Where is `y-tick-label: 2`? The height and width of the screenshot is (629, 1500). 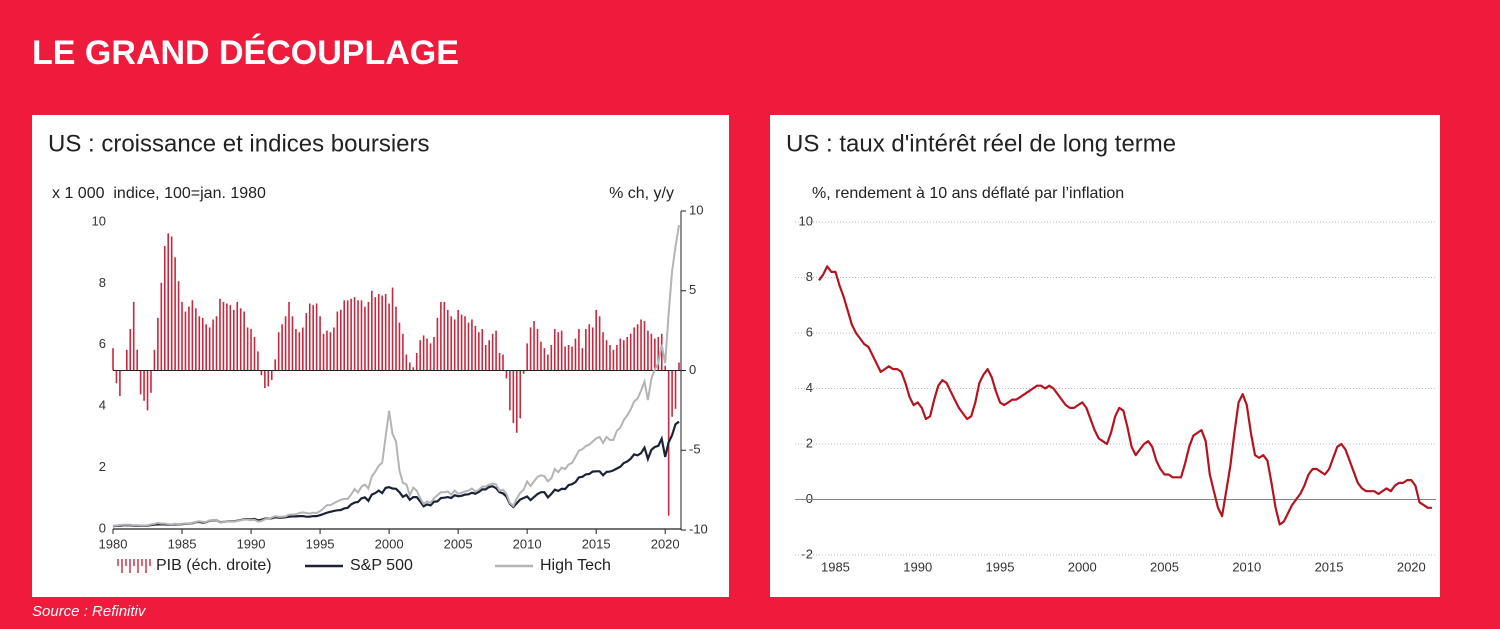
y-tick-label: 2 is located at coordinates (809, 442).